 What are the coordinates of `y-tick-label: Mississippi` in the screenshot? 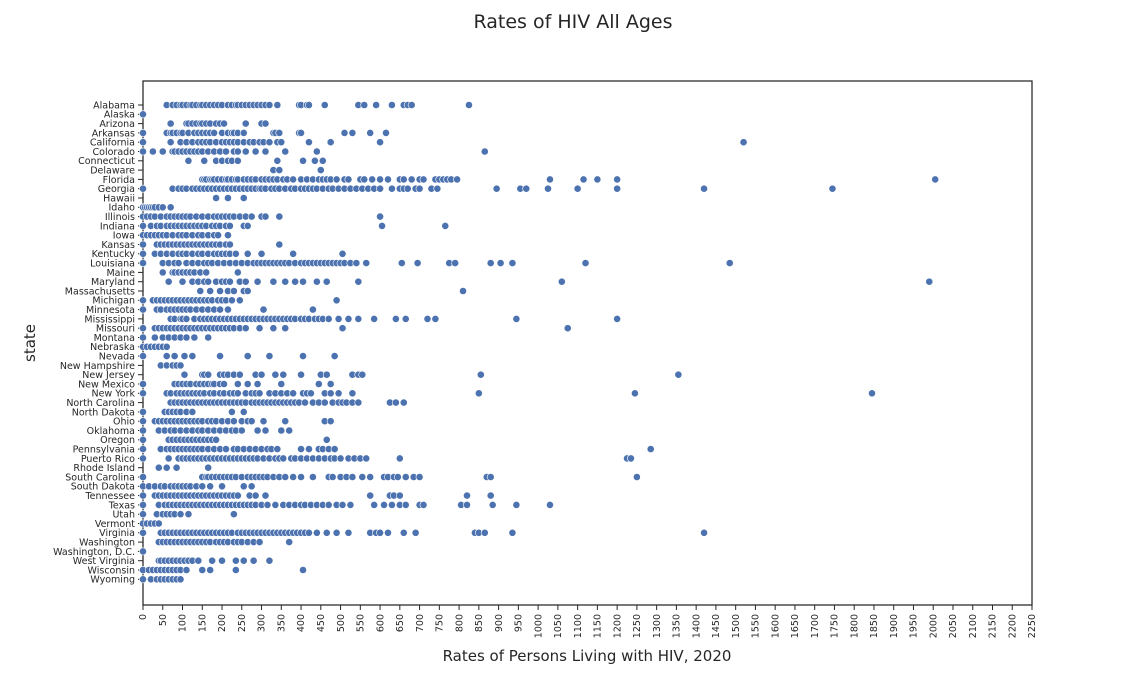 It's located at (109, 319).